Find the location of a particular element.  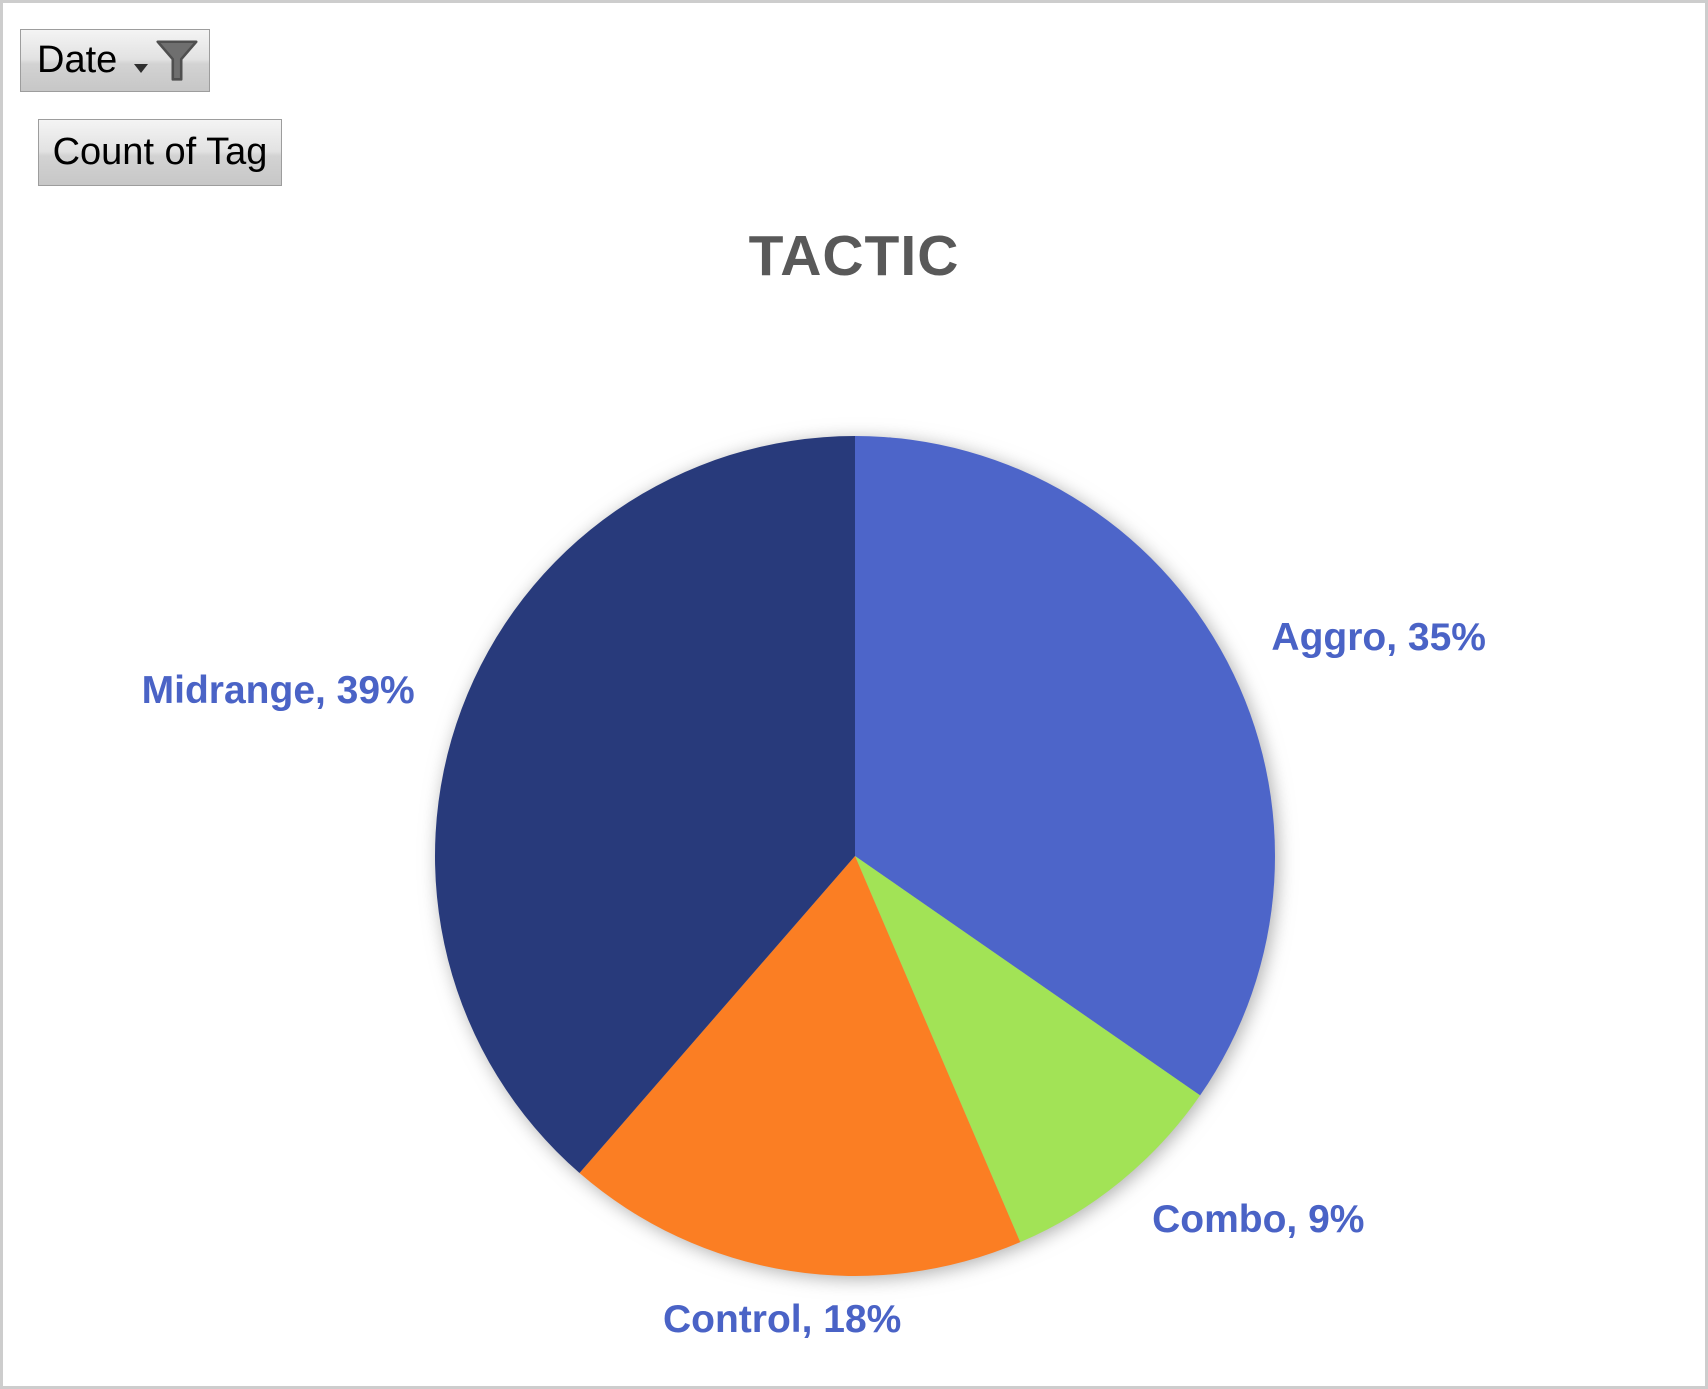

count-of-tag-label: Count of Tag is located at coordinates (160, 152).